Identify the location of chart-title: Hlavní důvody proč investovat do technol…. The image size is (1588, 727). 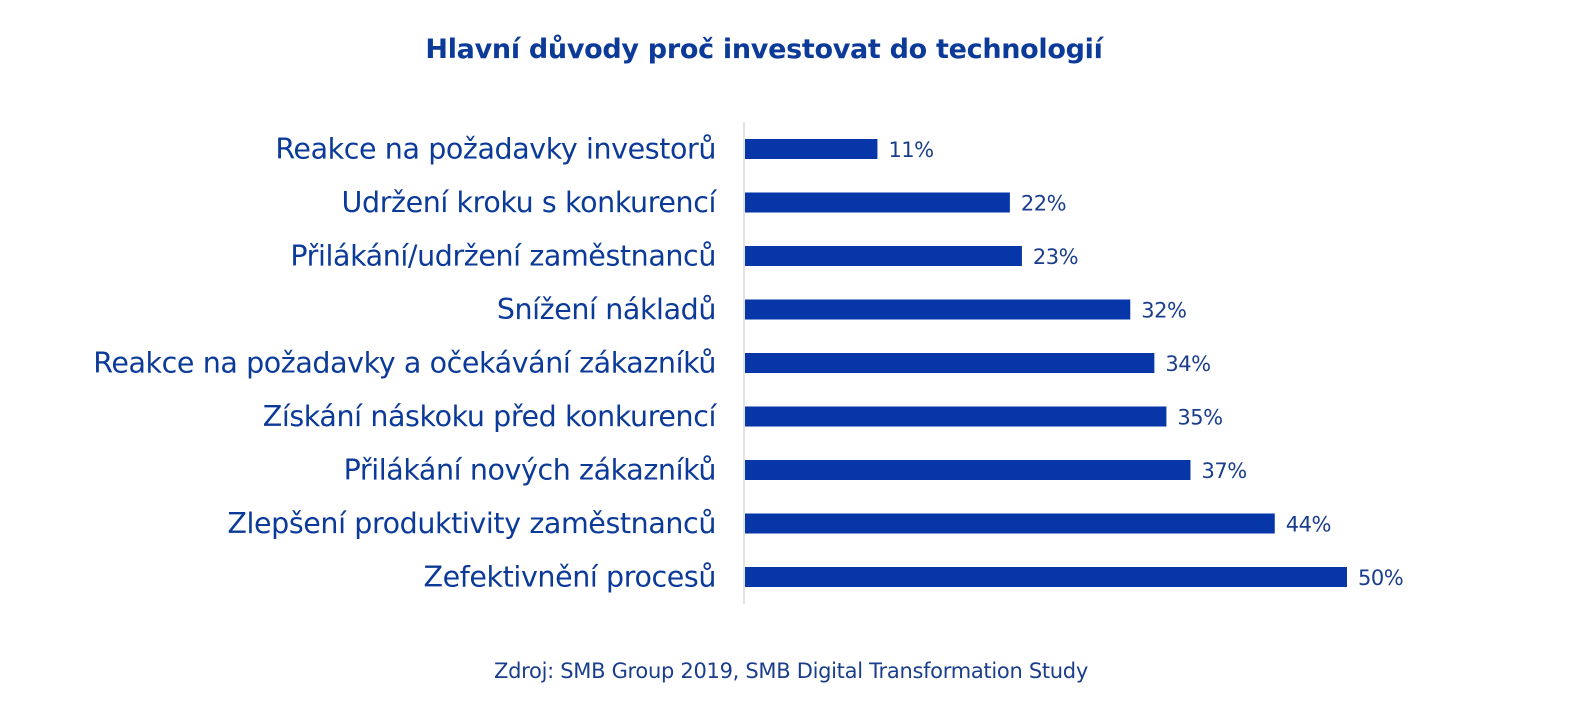
(764, 49).